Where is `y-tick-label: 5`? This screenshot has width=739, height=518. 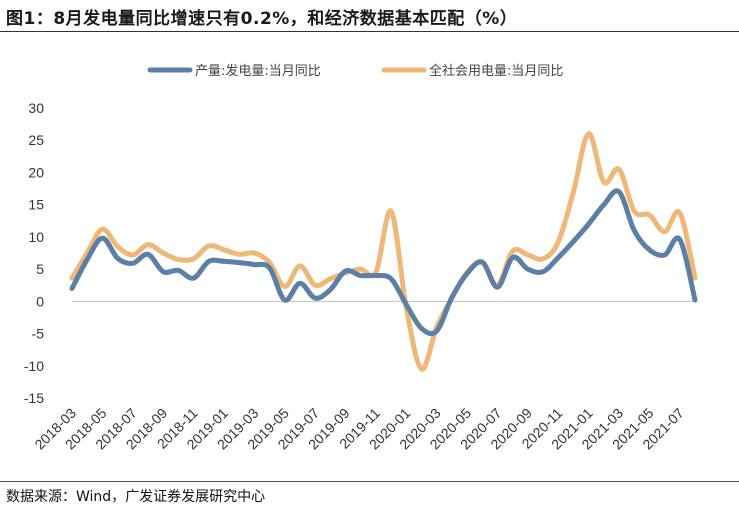
y-tick-label: 5 is located at coordinates (40, 269).